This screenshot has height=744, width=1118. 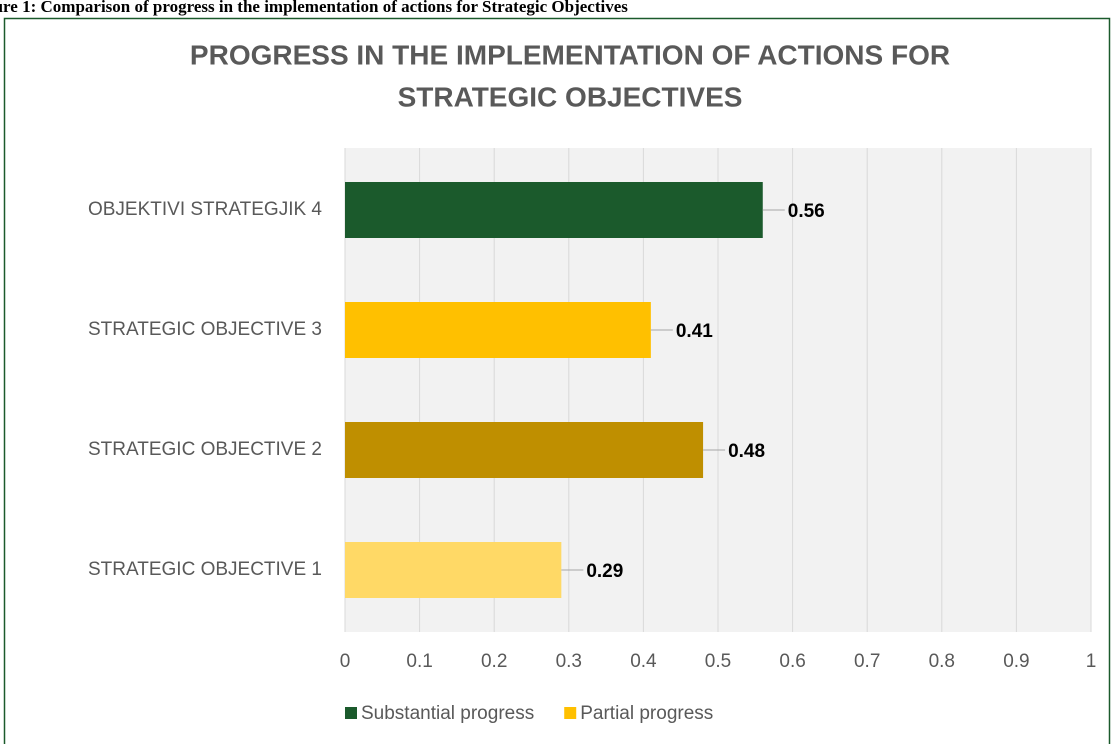 I want to click on y-tick-label: STRATEGIC OBJECTIVE 2, so click(x=205, y=449).